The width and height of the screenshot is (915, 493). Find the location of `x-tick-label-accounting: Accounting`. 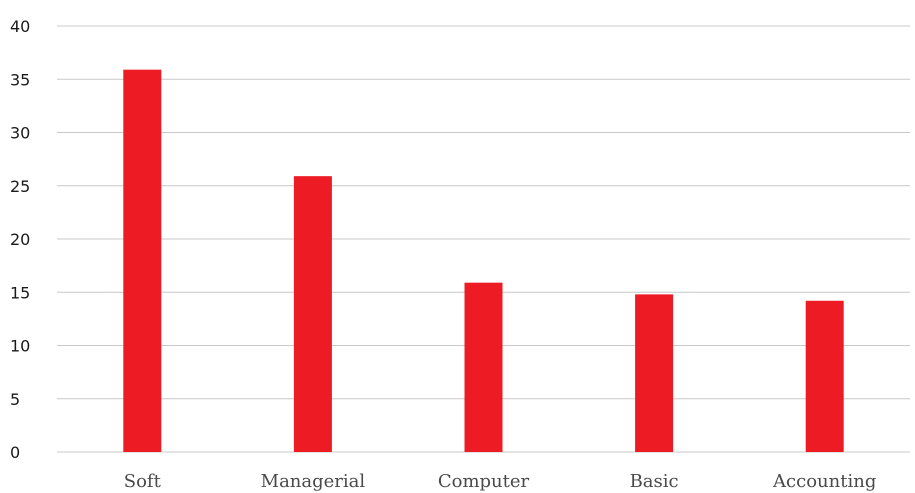

x-tick-label-accounting: Accounting is located at coordinates (824, 481).